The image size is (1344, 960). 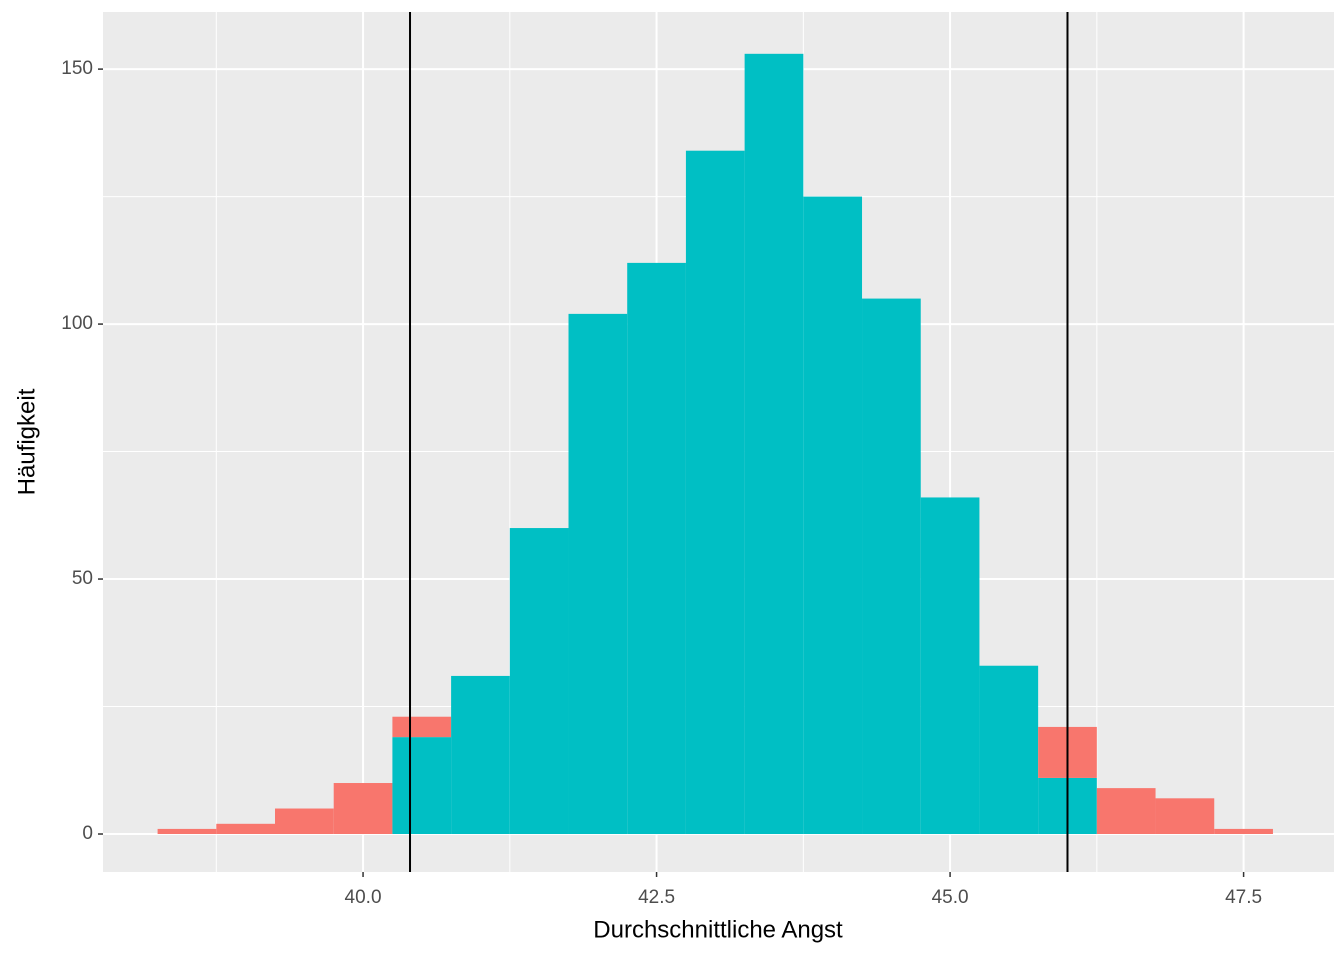 I want to click on x-tick-label: 45.0, so click(x=950, y=897).